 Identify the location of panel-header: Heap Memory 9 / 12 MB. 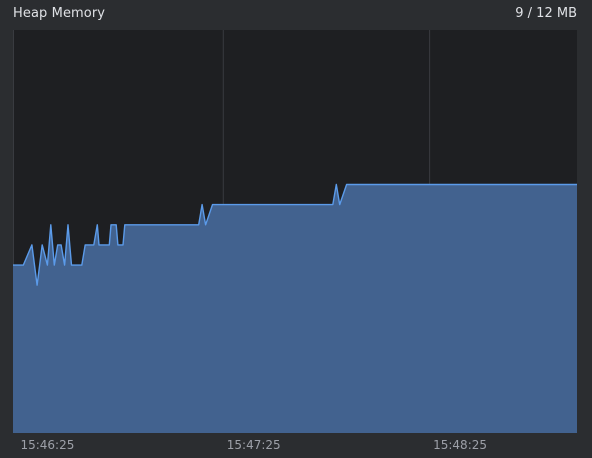
(296, 15).